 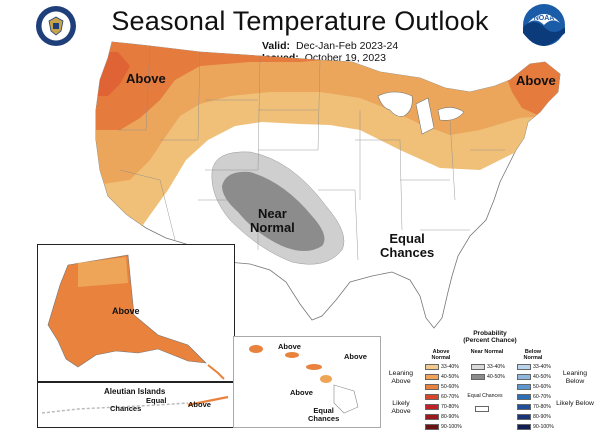 I want to click on legend-bin-above-4: 70-80%, so click(x=450, y=407).